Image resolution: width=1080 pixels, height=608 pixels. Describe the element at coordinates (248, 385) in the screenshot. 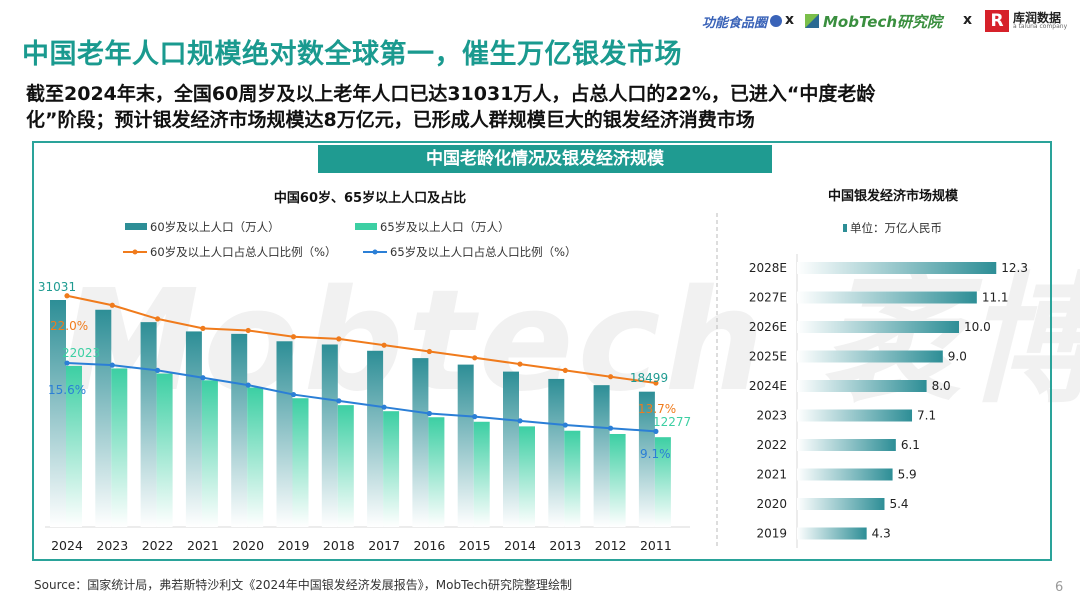

I see `pct65-point-2020` at that location.